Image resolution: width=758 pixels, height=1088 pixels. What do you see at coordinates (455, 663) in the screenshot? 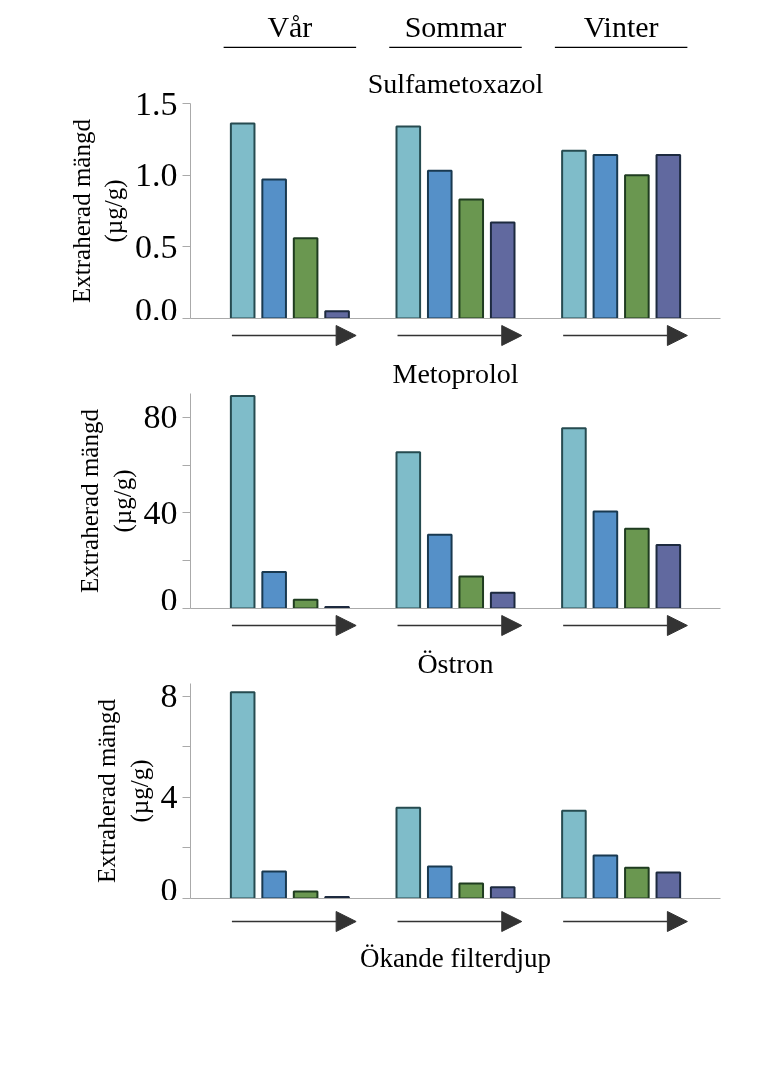
I see `chart-title: Östron` at bounding box center [455, 663].